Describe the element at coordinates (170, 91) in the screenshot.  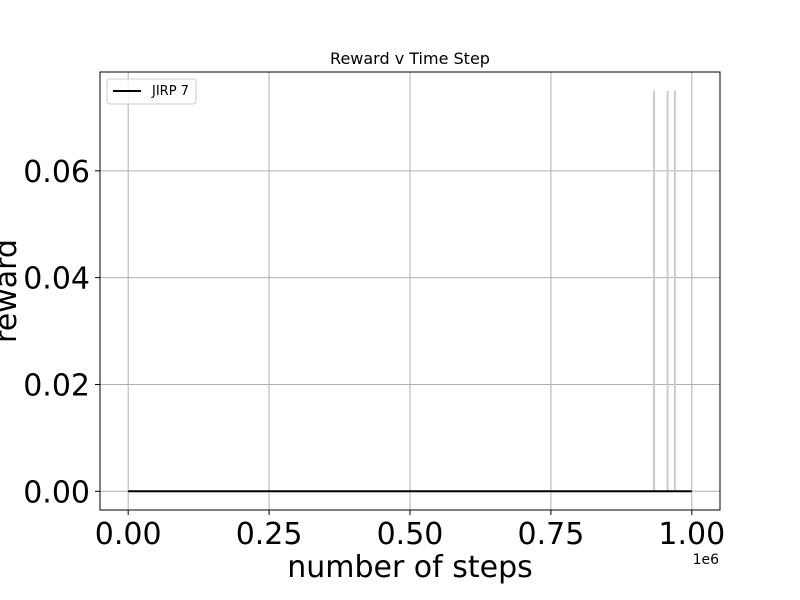
I see `legend-label: JIRP 7` at that location.